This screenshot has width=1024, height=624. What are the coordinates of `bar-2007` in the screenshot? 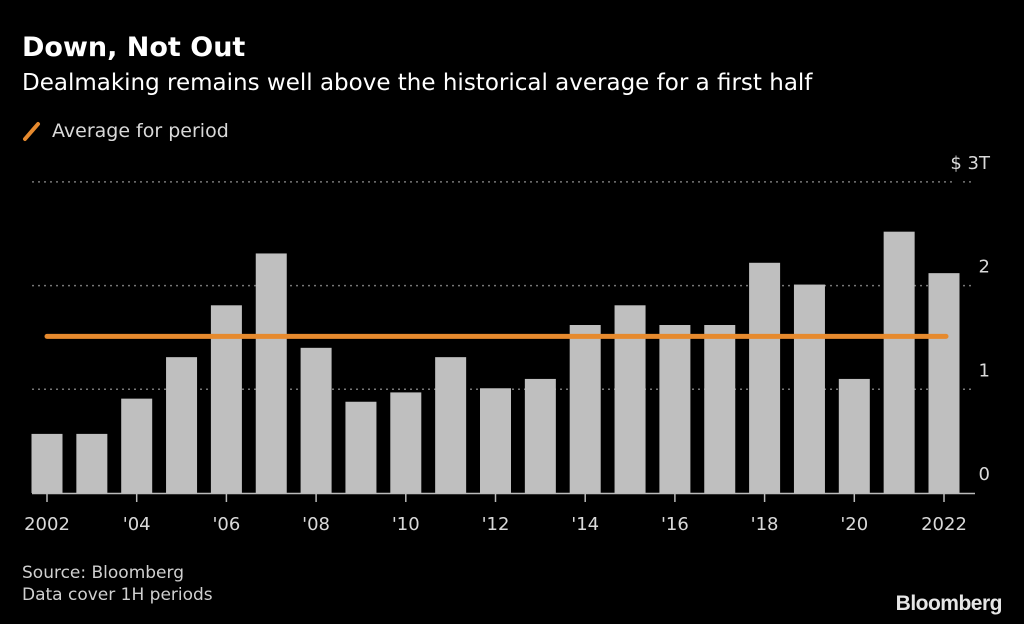 It's located at (271, 373).